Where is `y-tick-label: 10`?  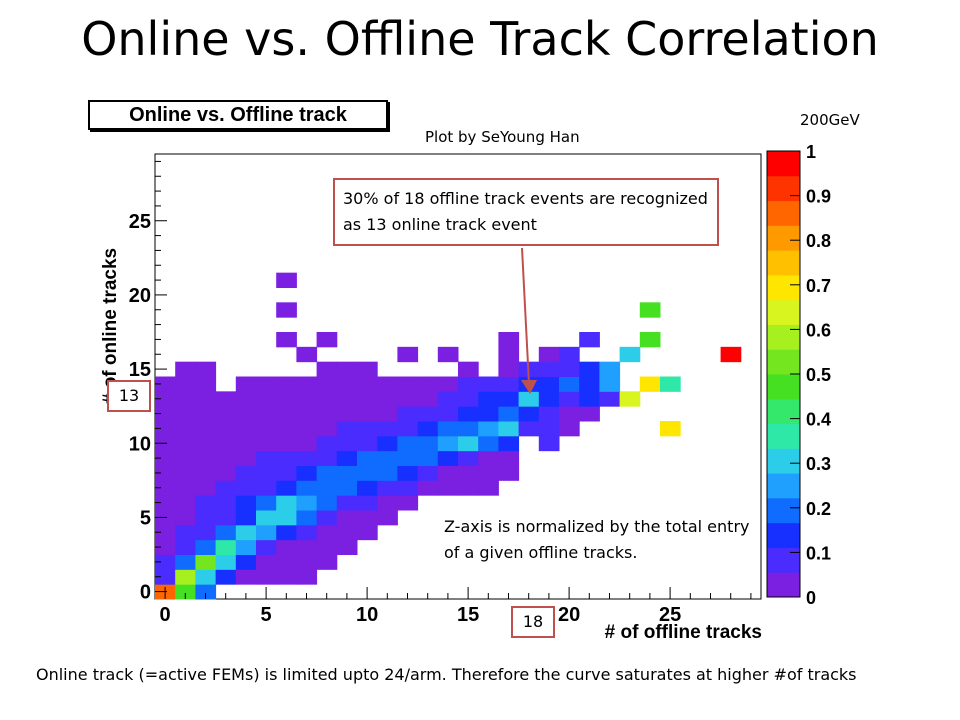 y-tick-label: 10 is located at coordinates (140, 444).